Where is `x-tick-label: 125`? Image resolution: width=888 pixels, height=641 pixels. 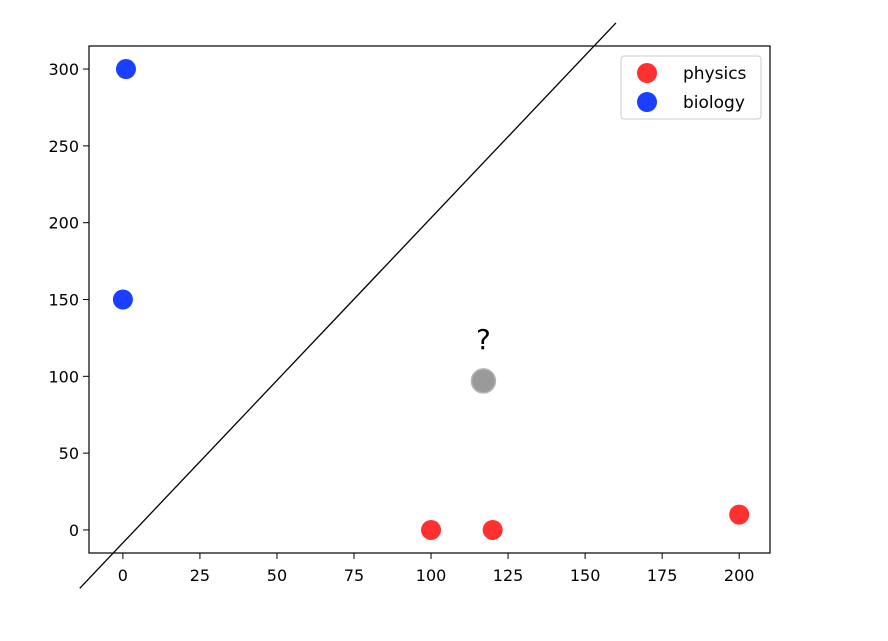 x-tick-label: 125 is located at coordinates (508, 575).